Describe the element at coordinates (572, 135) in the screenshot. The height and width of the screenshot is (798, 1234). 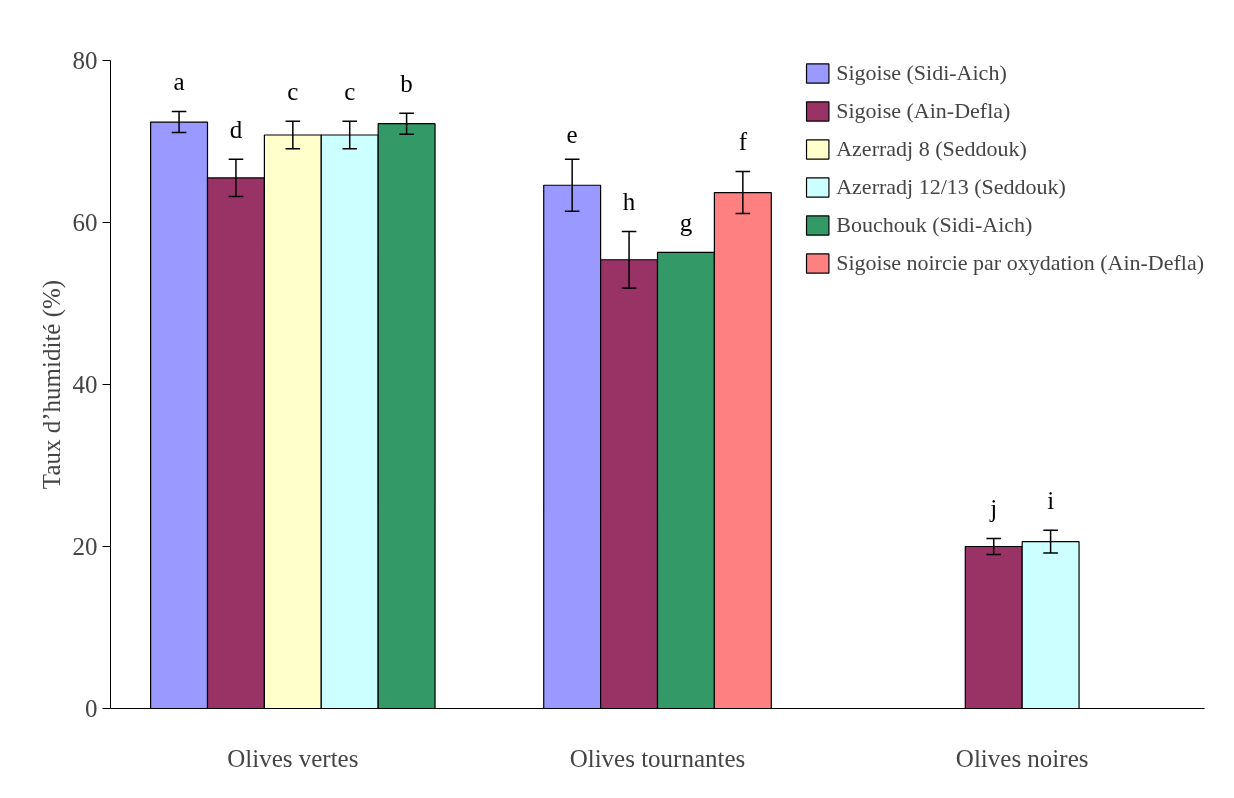
I see `data-label: e` at that location.